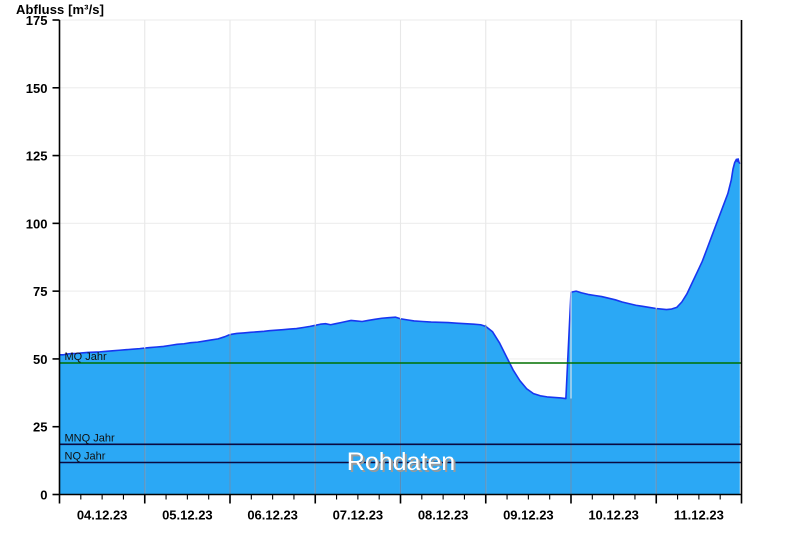 The width and height of the screenshot is (800, 550). What do you see at coordinates (272, 515) in the screenshot?
I see `x-tick-label: 06.12.23` at bounding box center [272, 515].